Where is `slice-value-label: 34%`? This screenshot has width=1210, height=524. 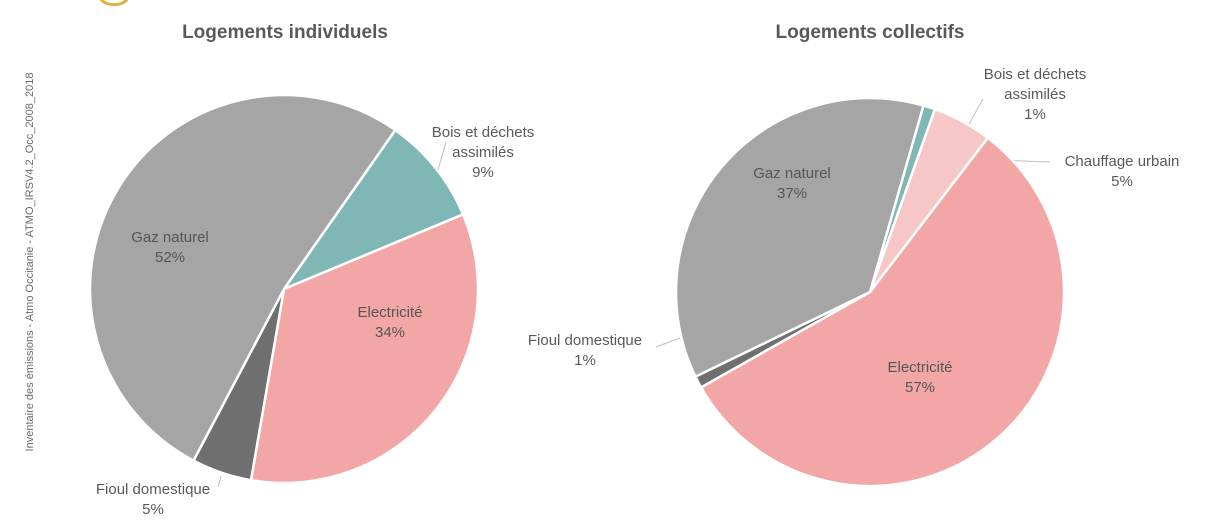
slice-value-label: 34% is located at coordinates (390, 332).